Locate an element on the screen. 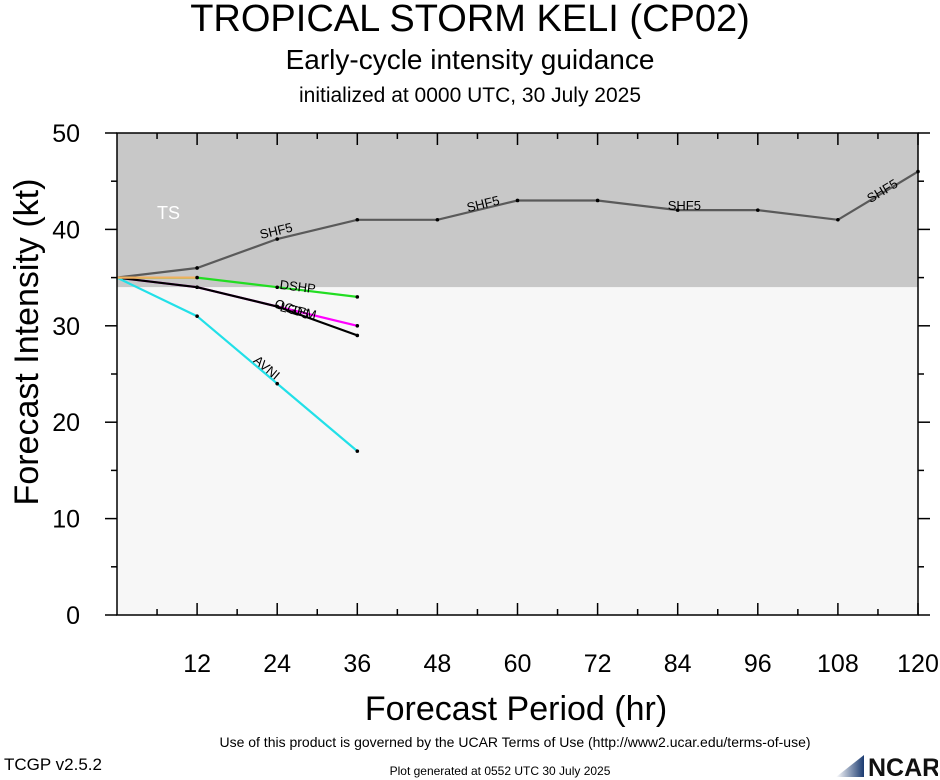 The image size is (940, 780). x-tick-label: 120 is located at coordinates (918, 664).